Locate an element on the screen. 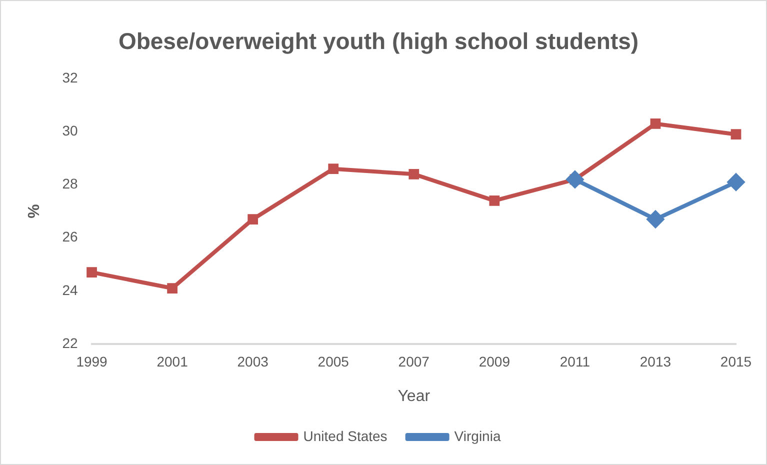 This screenshot has height=465, width=767. chart-title: Obese/overweight youth (high school students) is located at coordinates (378, 41).